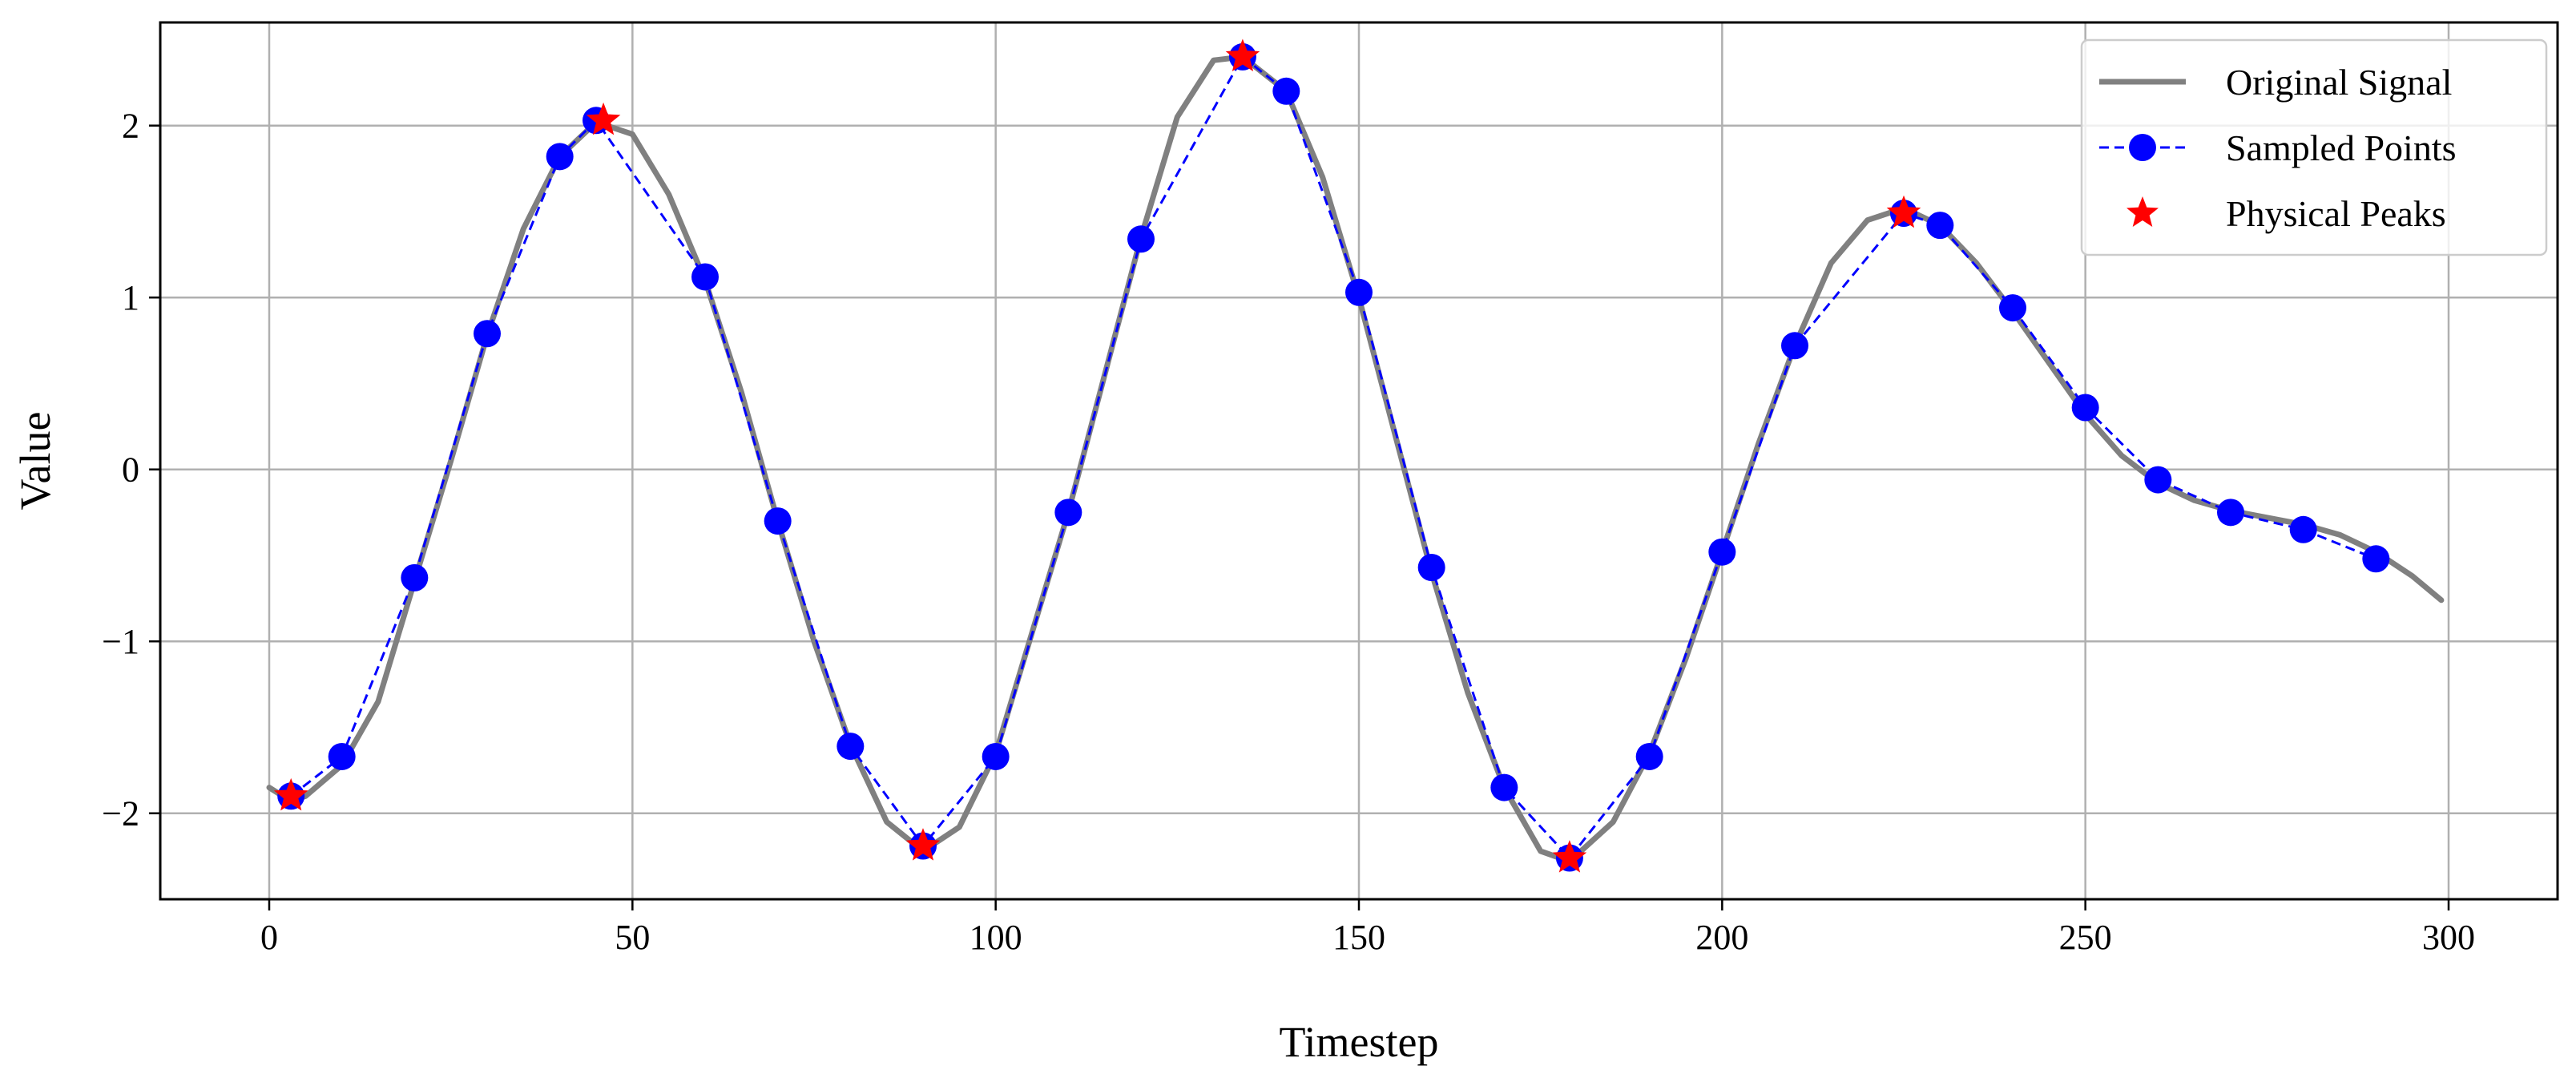 This screenshot has height=1090, width=2576. What do you see at coordinates (2143, 212) in the screenshot?
I see `legend-physical-peaks-marker` at bounding box center [2143, 212].